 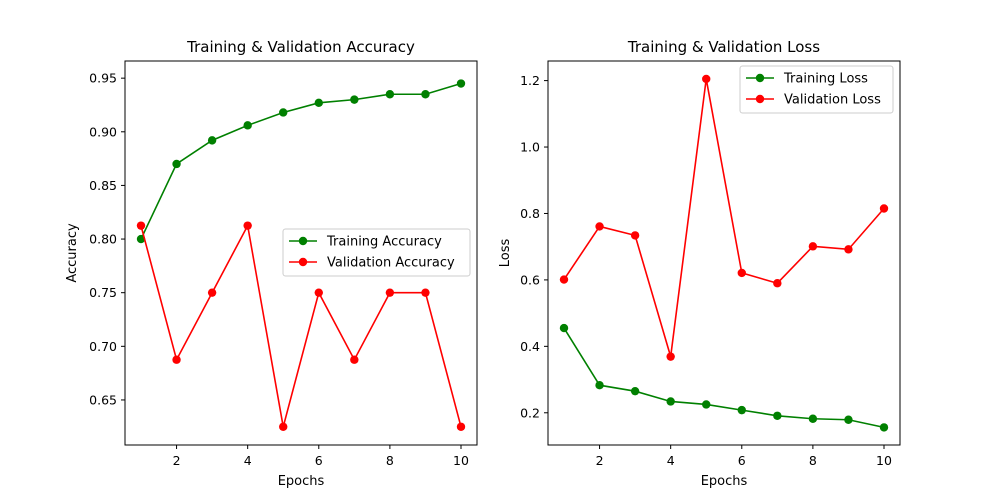 I want to click on loss-y-tick-label: 1.2, so click(x=530, y=80).